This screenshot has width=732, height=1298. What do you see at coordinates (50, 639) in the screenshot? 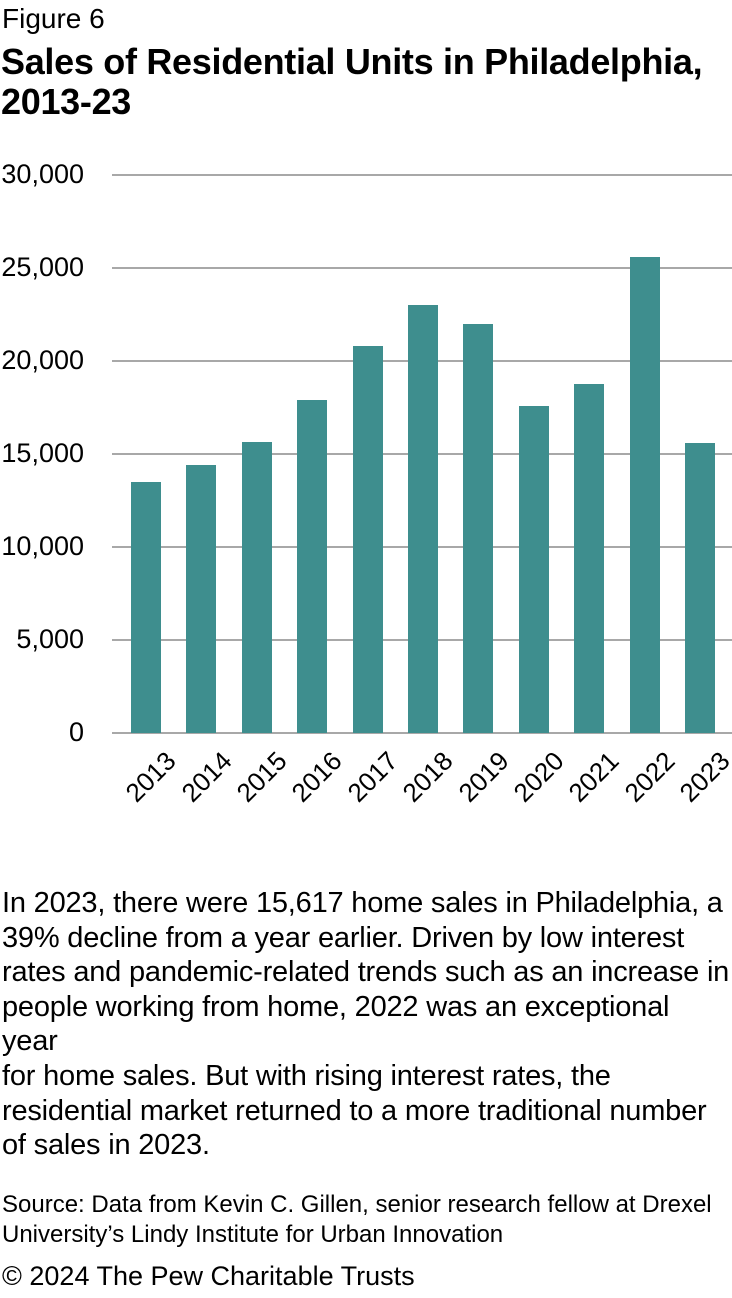
I see `y-tick-label: 5,000` at bounding box center [50, 639].